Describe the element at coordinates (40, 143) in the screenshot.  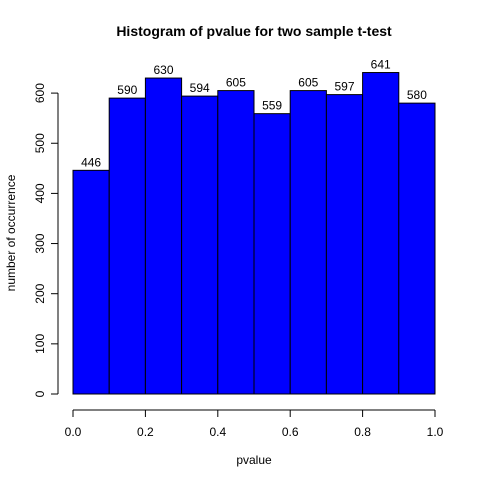
I see `y-tick-label: 500` at that location.